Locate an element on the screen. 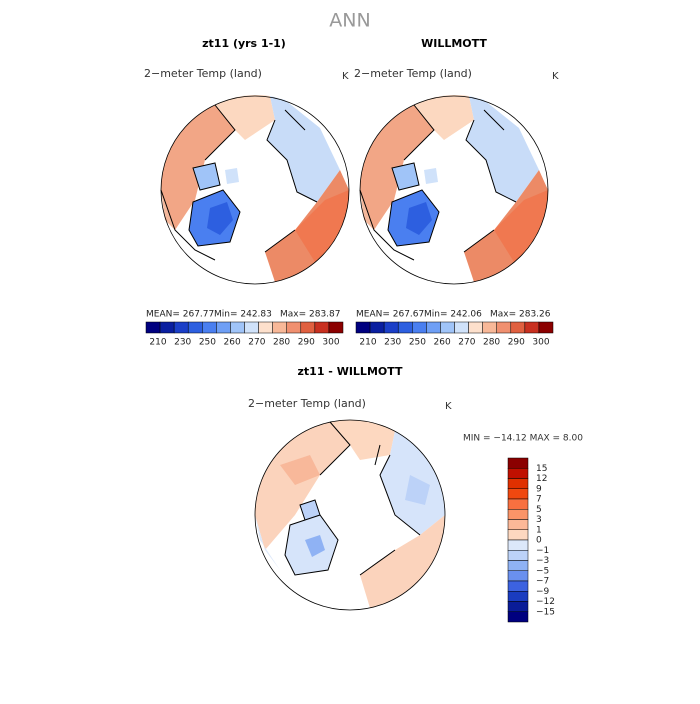  colorbar-label: 0 is located at coordinates (539, 541).